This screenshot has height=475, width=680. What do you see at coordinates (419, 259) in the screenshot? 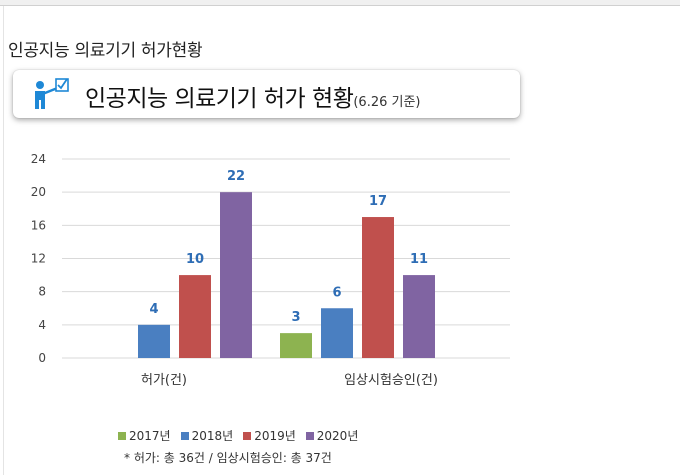
I see `data-label: 11` at bounding box center [419, 259].